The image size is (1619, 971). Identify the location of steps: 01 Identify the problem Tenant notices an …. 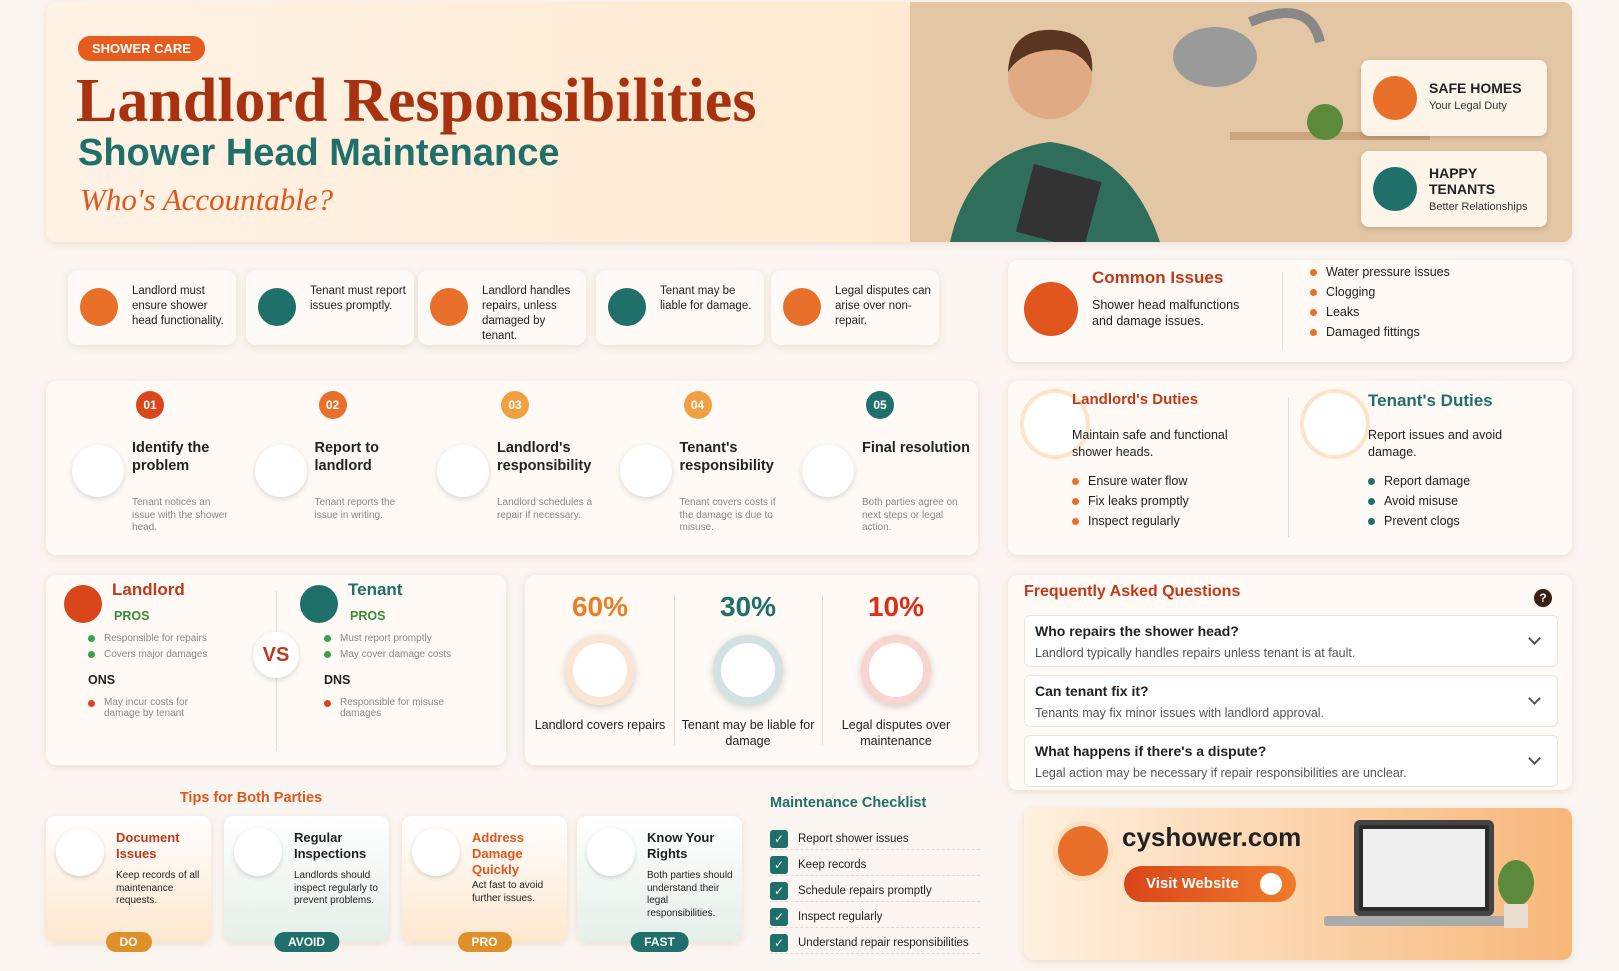
(512, 468).